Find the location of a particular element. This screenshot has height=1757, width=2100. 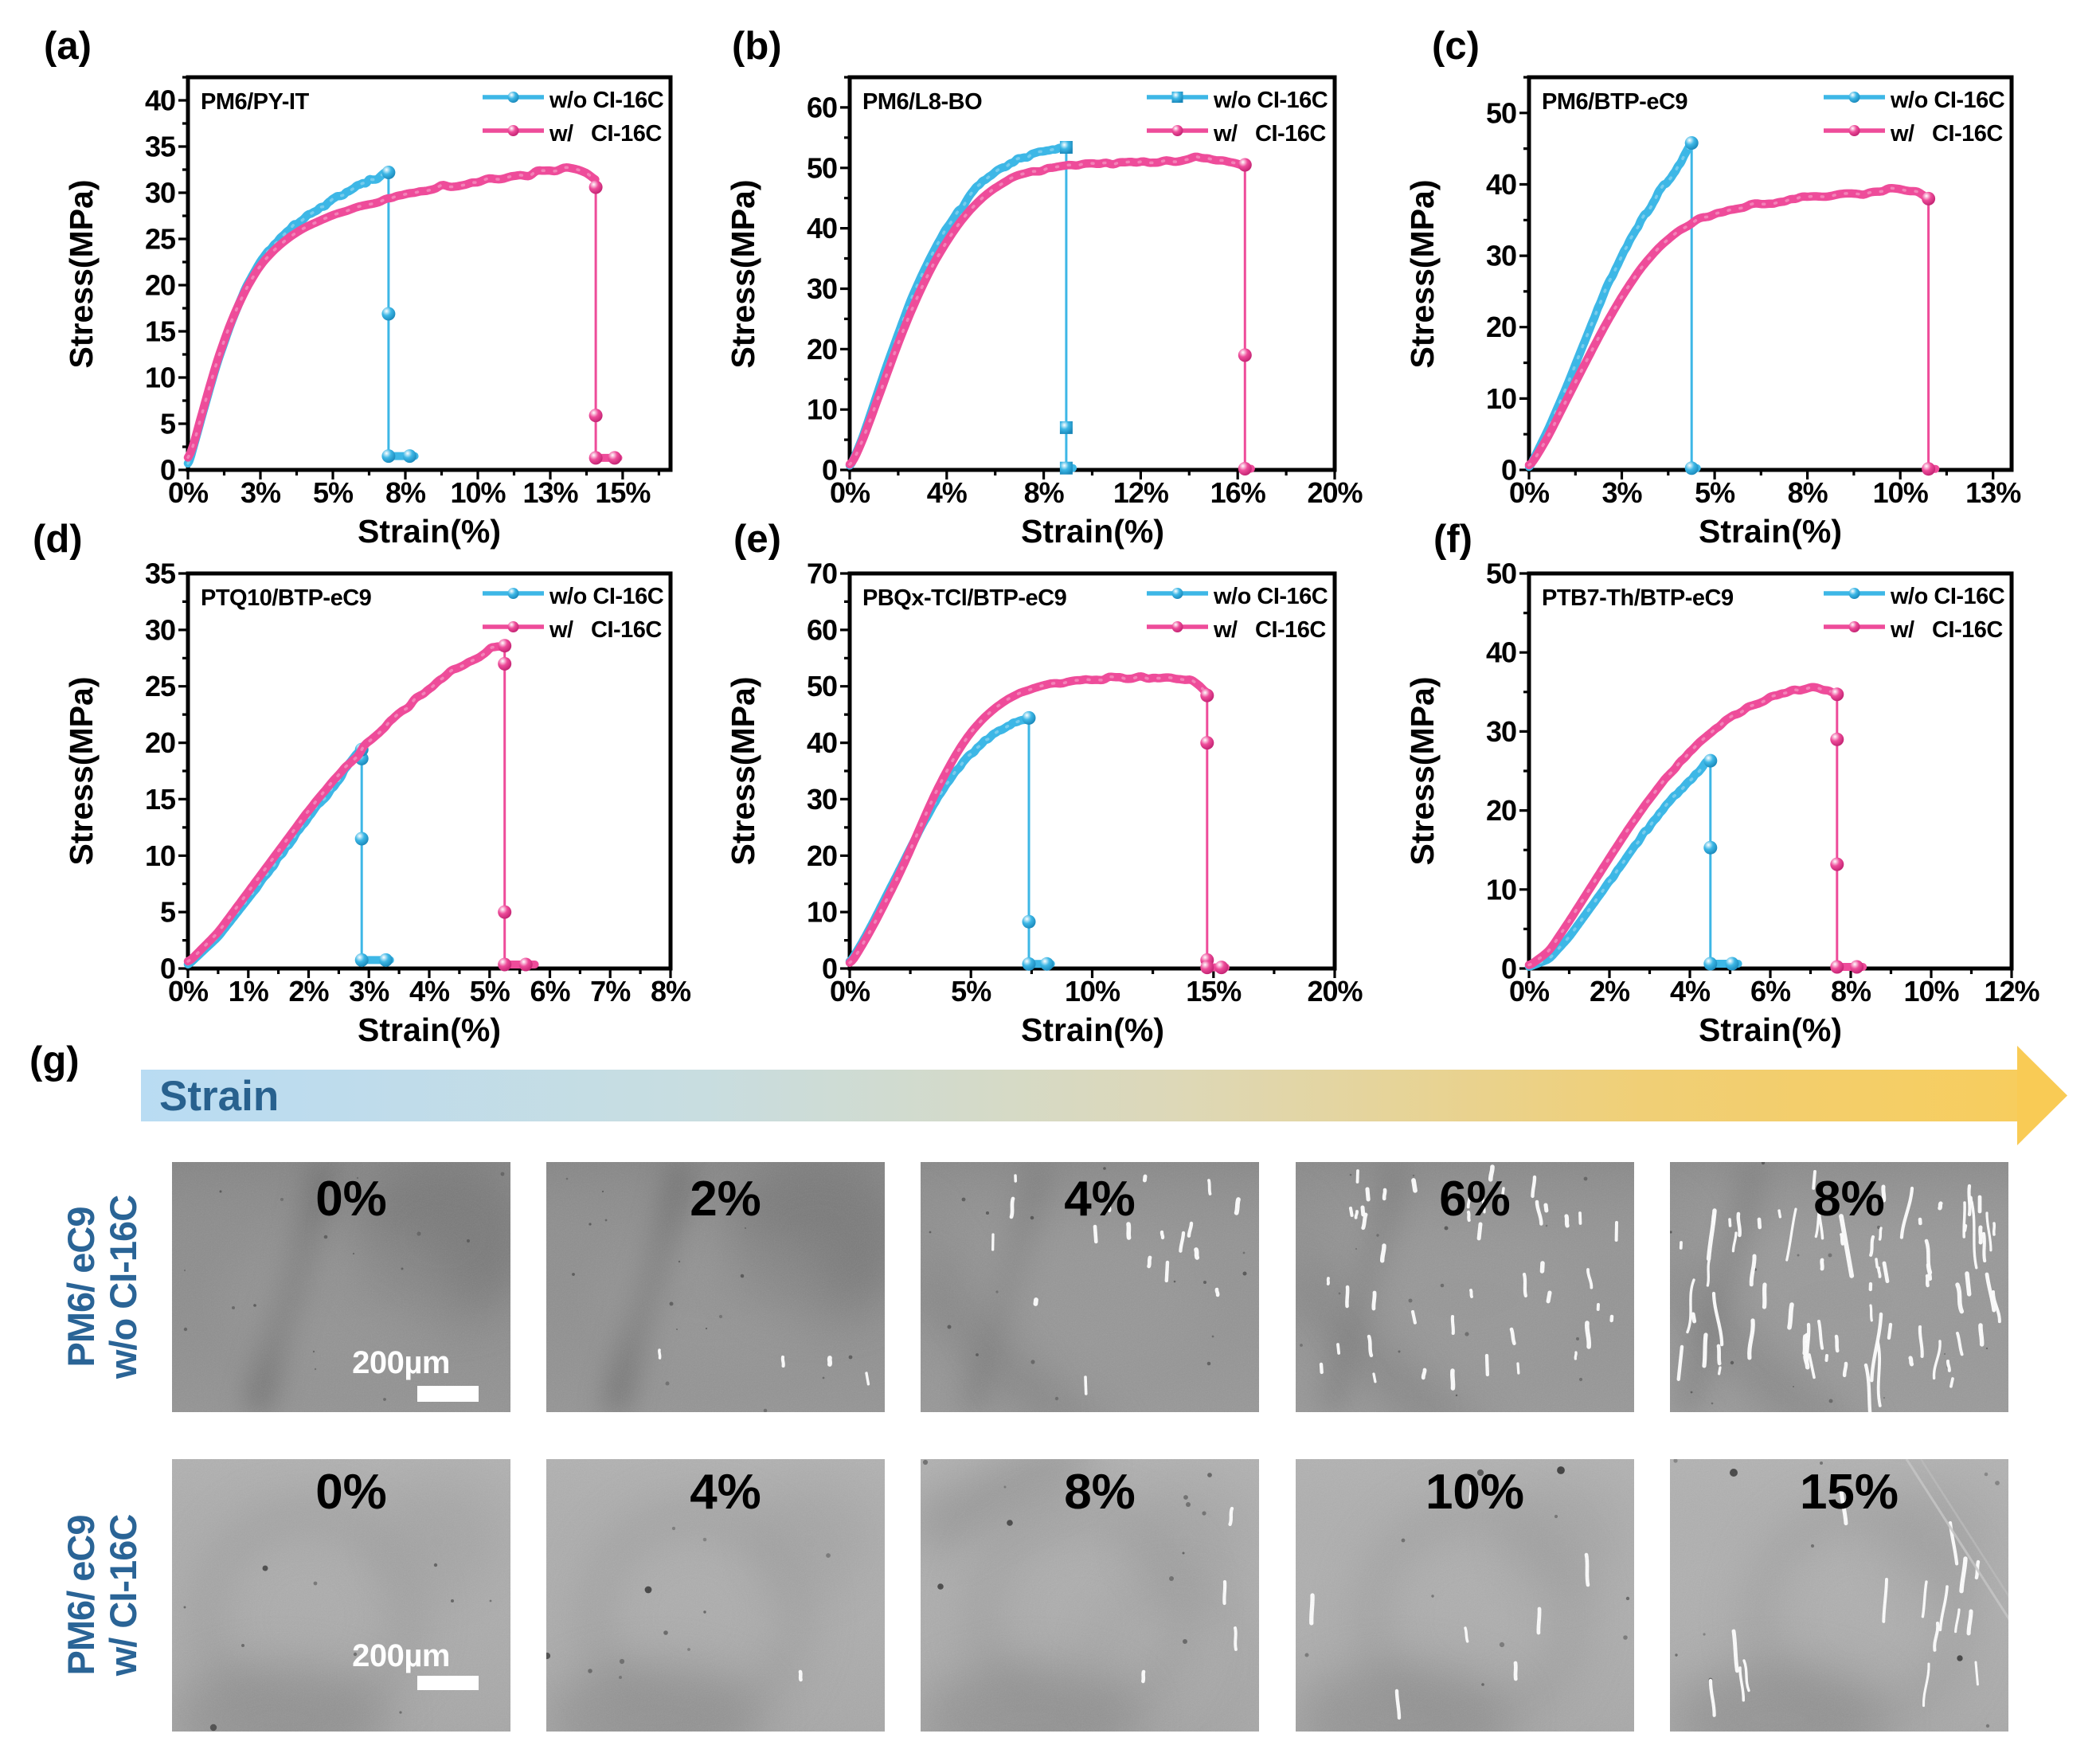

svg-text: (f) is located at coordinates (1453, 539).